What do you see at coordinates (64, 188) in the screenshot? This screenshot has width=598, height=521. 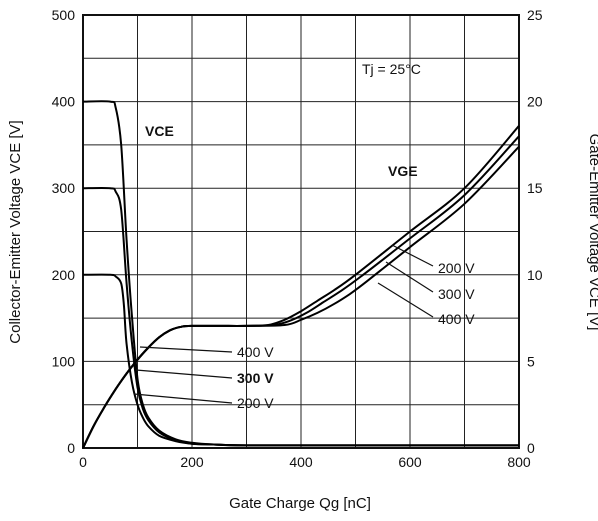 I see `y-left-tick-label: 300` at bounding box center [64, 188].